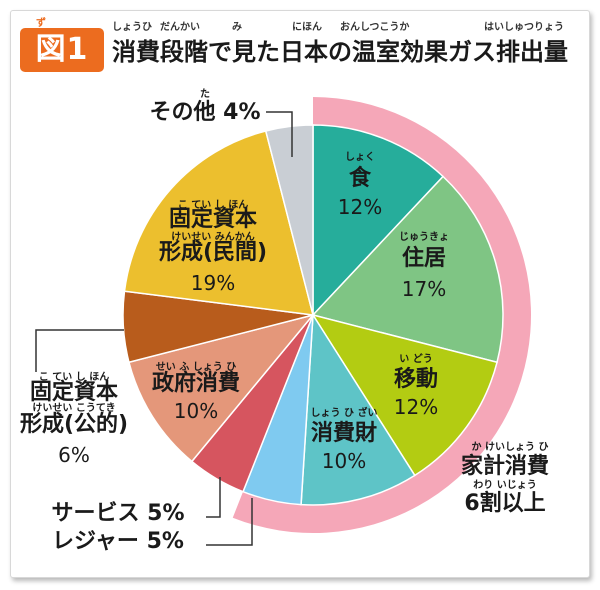 The width and height of the screenshot is (600, 590). I want to click on label-gov-name: 政府消費, so click(196, 383).